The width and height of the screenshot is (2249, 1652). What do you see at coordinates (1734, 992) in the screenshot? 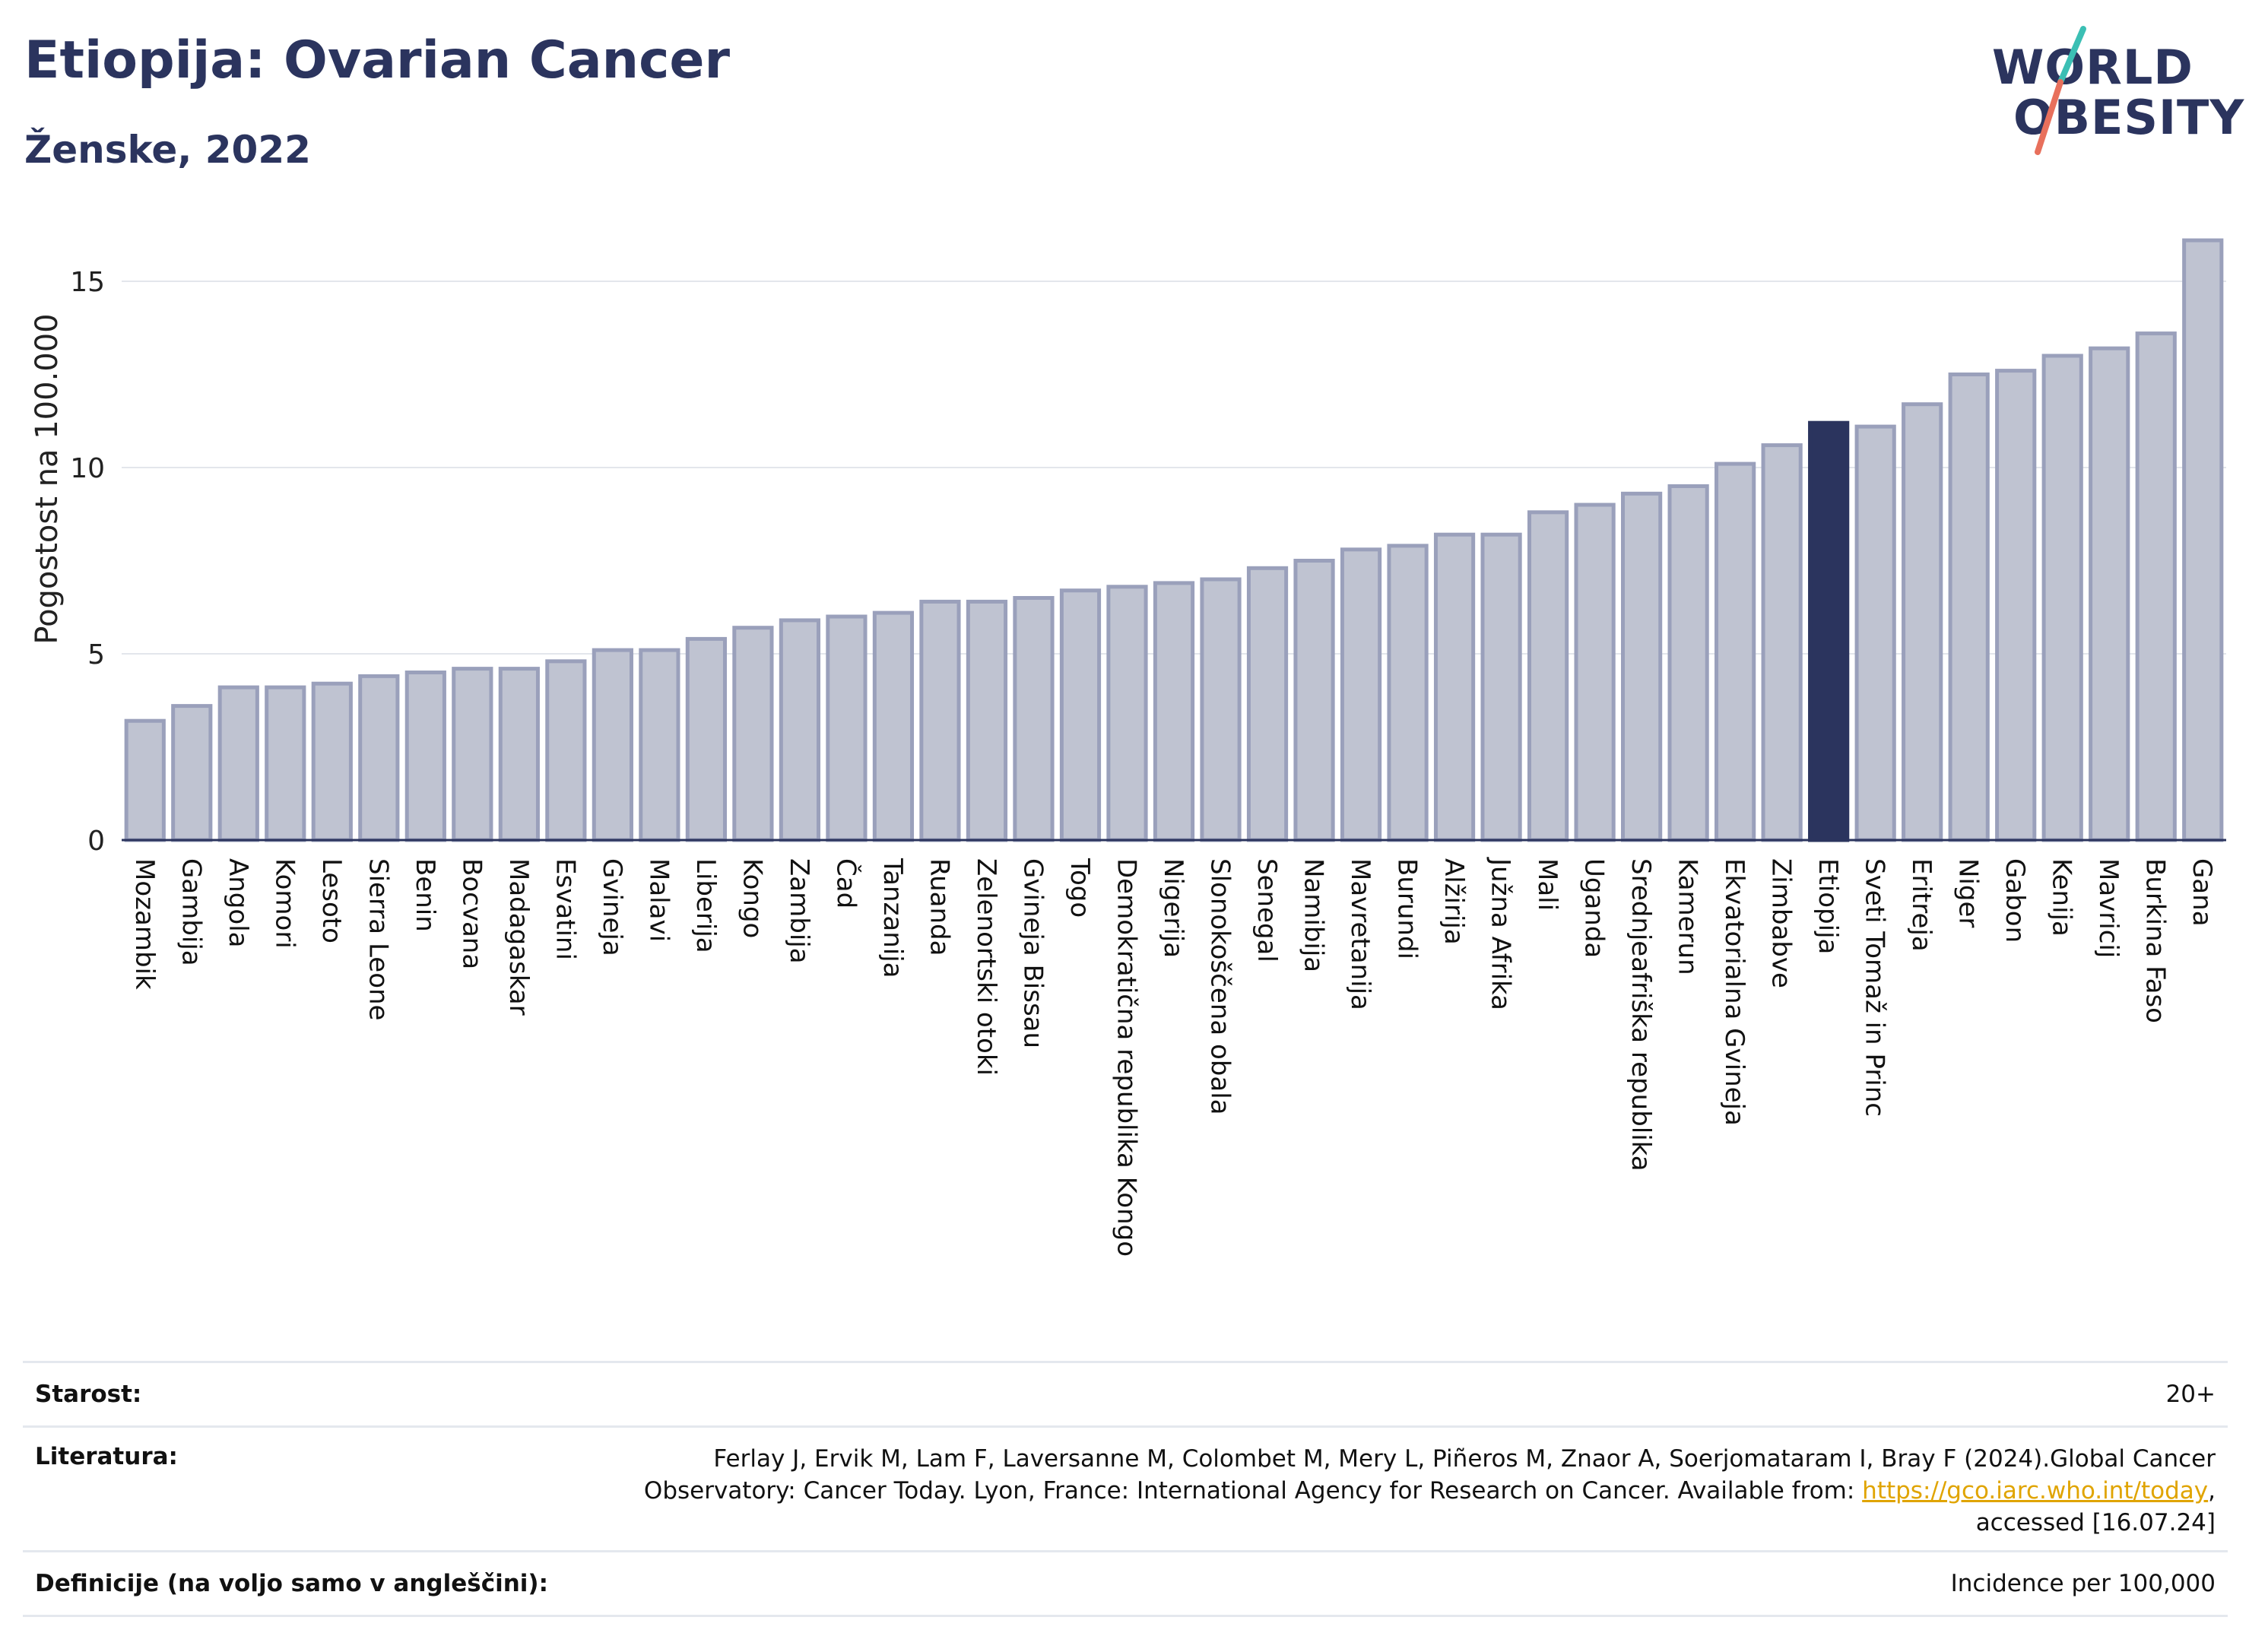
I see `x-tick-label: Ekvatorialna Gvineja` at bounding box center [1734, 992].